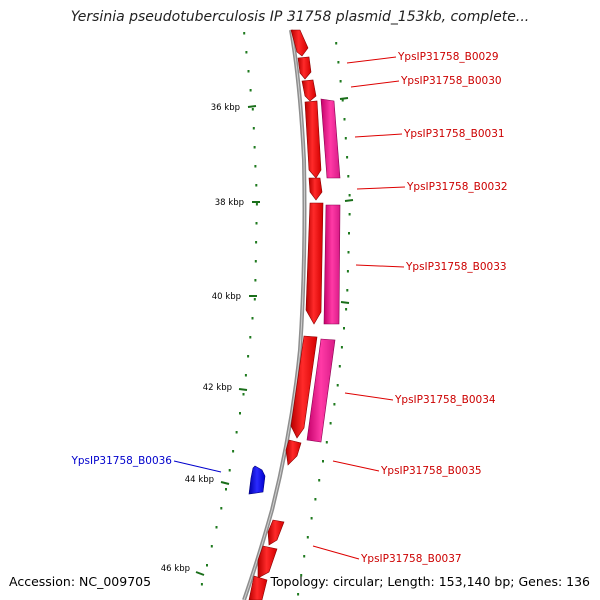 This screenshot has width=600, height=600. What do you see at coordinates (431, 471) in the screenshot?
I see `gene-label-B0035: YpsIP31758_B0035` at bounding box center [431, 471].